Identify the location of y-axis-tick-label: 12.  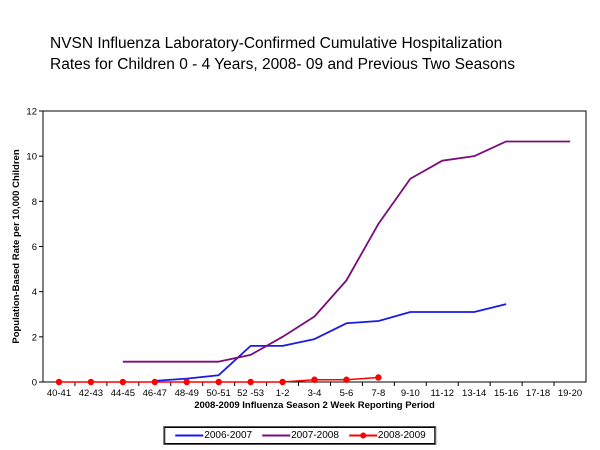
(31, 112).